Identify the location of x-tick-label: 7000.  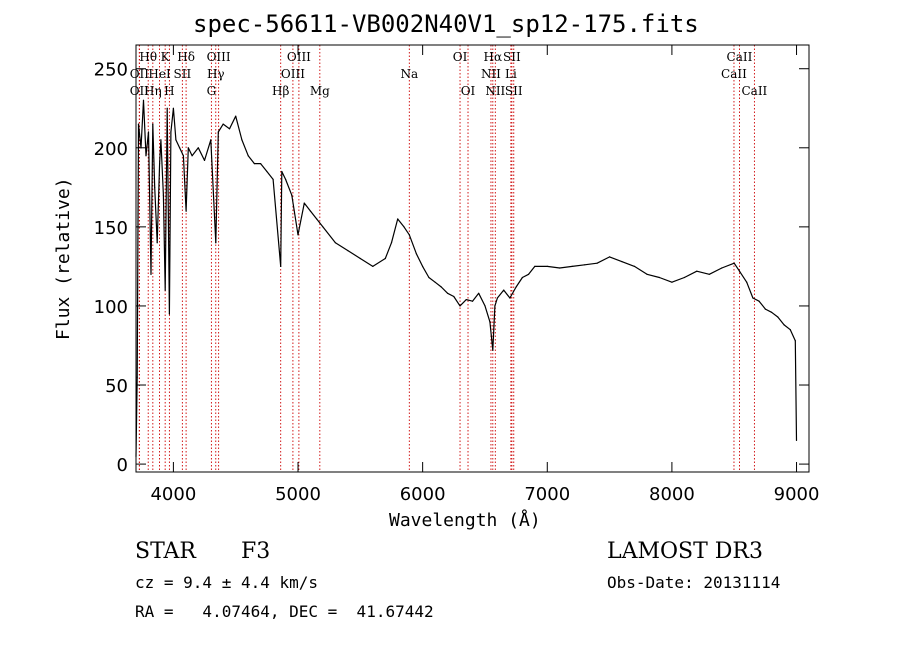
(547, 494).